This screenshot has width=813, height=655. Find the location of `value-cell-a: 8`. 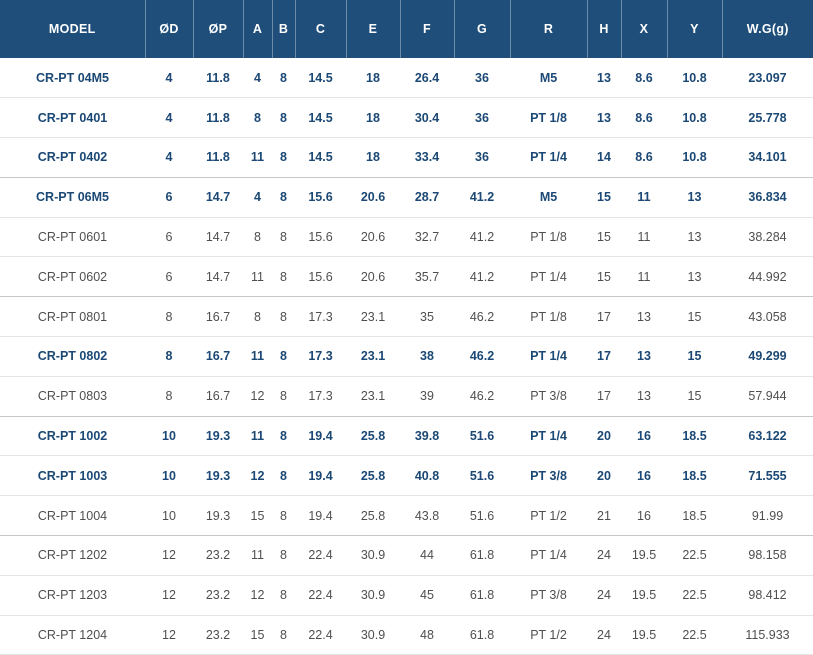

value-cell-a: 8 is located at coordinates (257, 236).